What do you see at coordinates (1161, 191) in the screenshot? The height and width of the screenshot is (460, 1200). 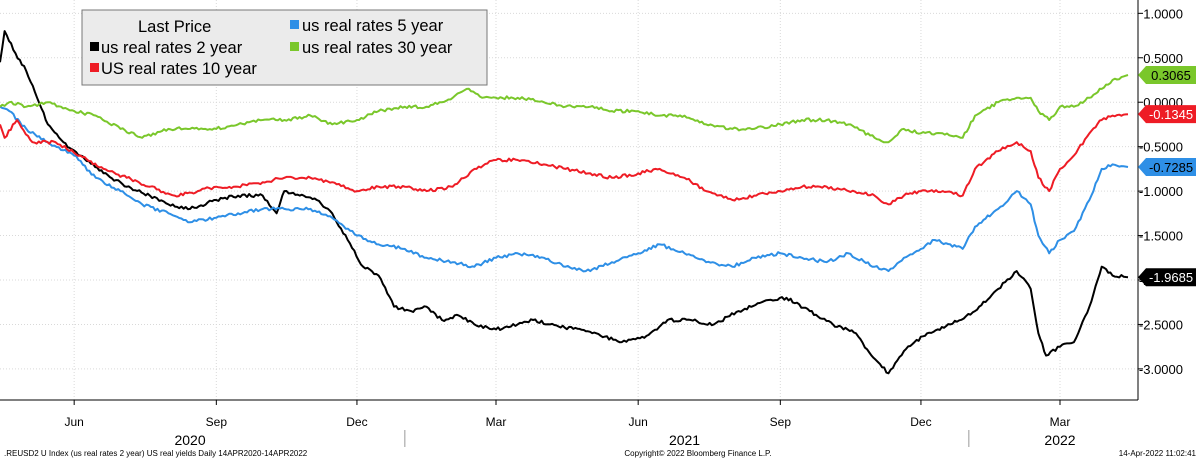 I see `ytick-label: -1.0000` at bounding box center [1161, 191].